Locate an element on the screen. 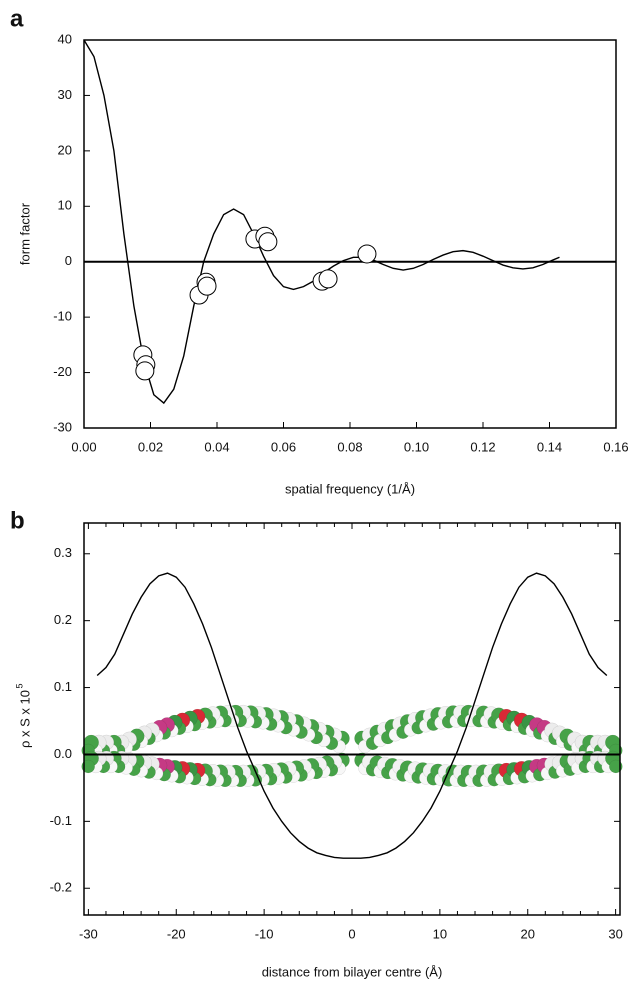 The height and width of the screenshot is (983, 637). x-tick-label: 0 is located at coordinates (351, 933).